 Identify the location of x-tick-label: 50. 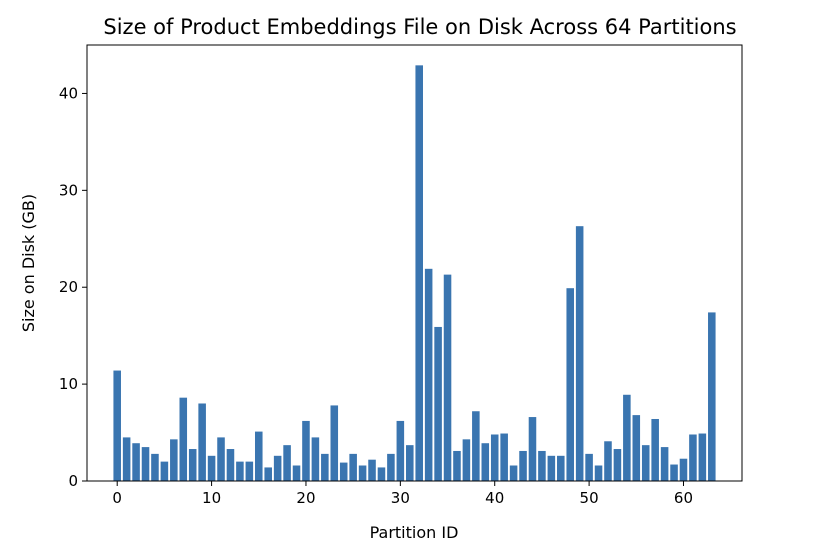
(589, 498).